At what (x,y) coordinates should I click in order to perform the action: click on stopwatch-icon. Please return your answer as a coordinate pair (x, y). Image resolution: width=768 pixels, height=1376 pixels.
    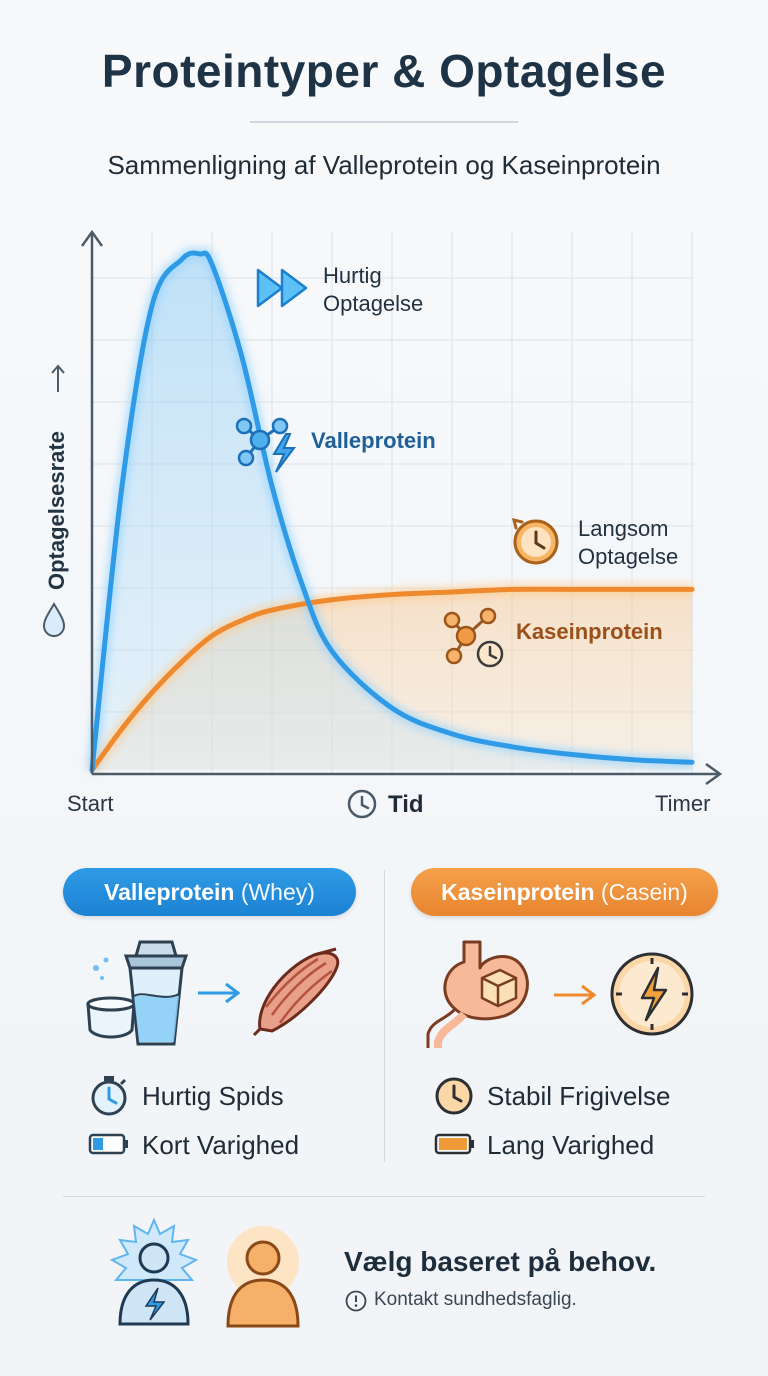
    Looking at the image, I should click on (109, 1096).